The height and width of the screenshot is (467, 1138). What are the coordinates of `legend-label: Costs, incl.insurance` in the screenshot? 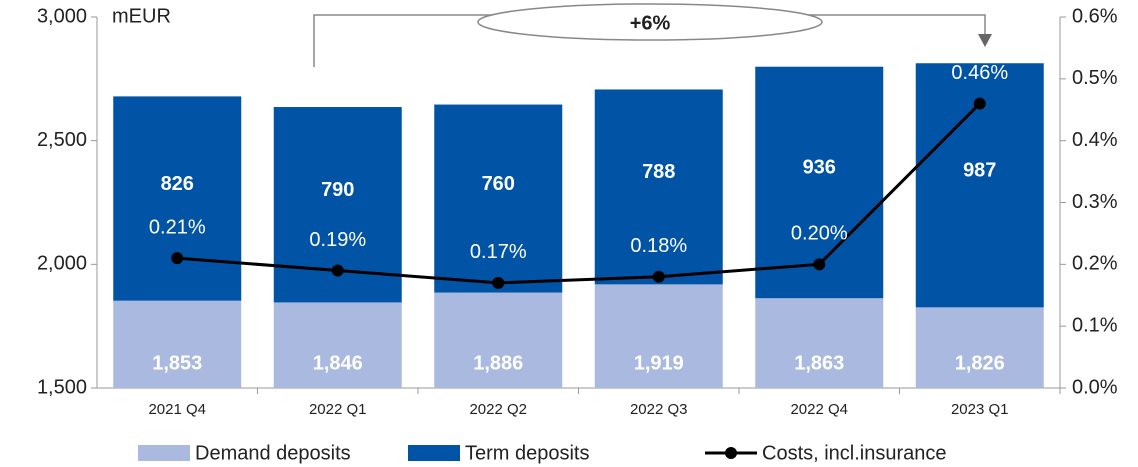 It's located at (854, 453).